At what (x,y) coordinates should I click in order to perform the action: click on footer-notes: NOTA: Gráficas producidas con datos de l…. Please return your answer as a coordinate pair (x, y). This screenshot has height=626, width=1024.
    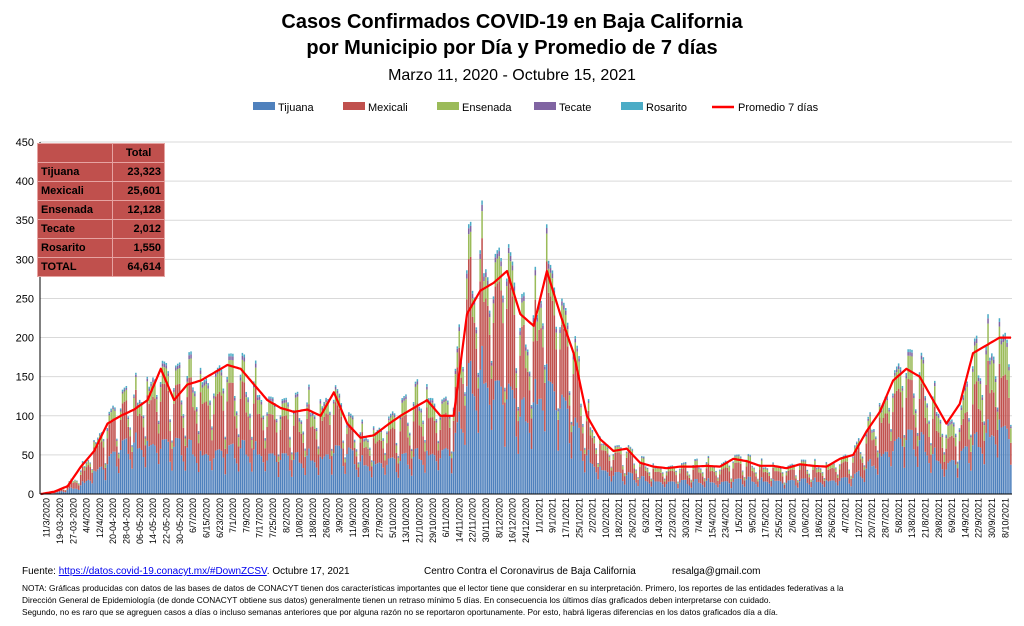
    Looking at the image, I should click on (517, 600).